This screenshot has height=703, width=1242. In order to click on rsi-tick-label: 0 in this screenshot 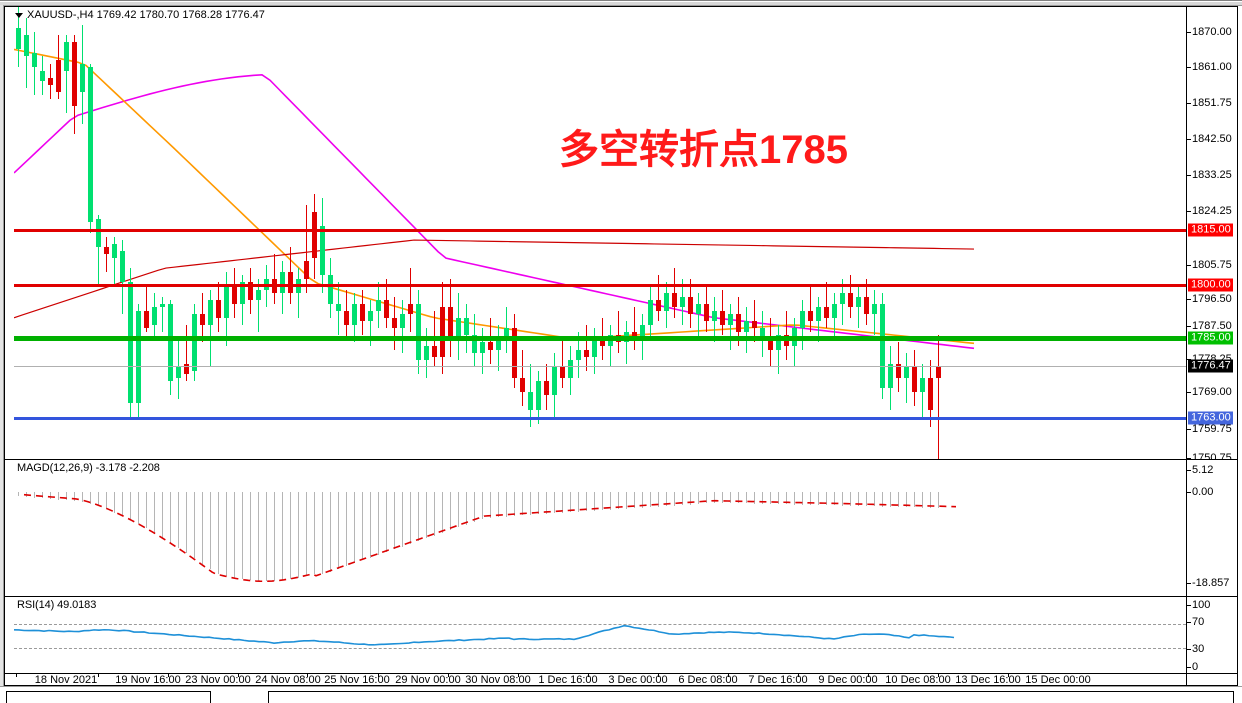, I will do `click(1195, 667)`.